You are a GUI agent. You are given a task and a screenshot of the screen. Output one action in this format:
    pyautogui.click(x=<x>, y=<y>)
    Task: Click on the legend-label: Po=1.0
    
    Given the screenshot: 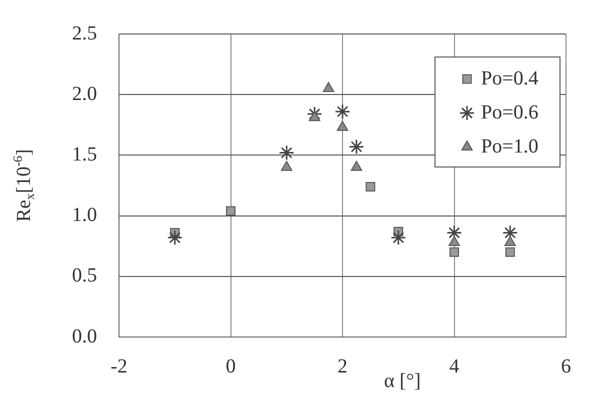 What is the action you would take?
    pyautogui.click(x=509, y=146)
    